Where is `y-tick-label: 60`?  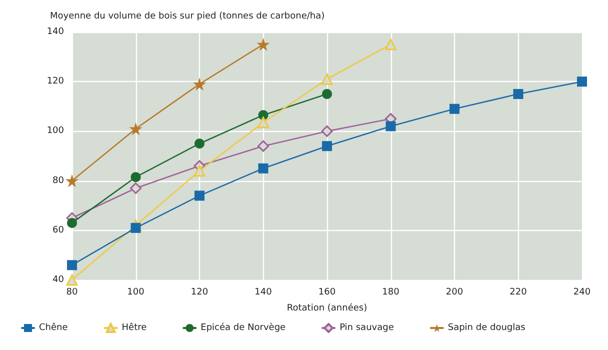
y-tick-label: 60 is located at coordinates (58, 230).